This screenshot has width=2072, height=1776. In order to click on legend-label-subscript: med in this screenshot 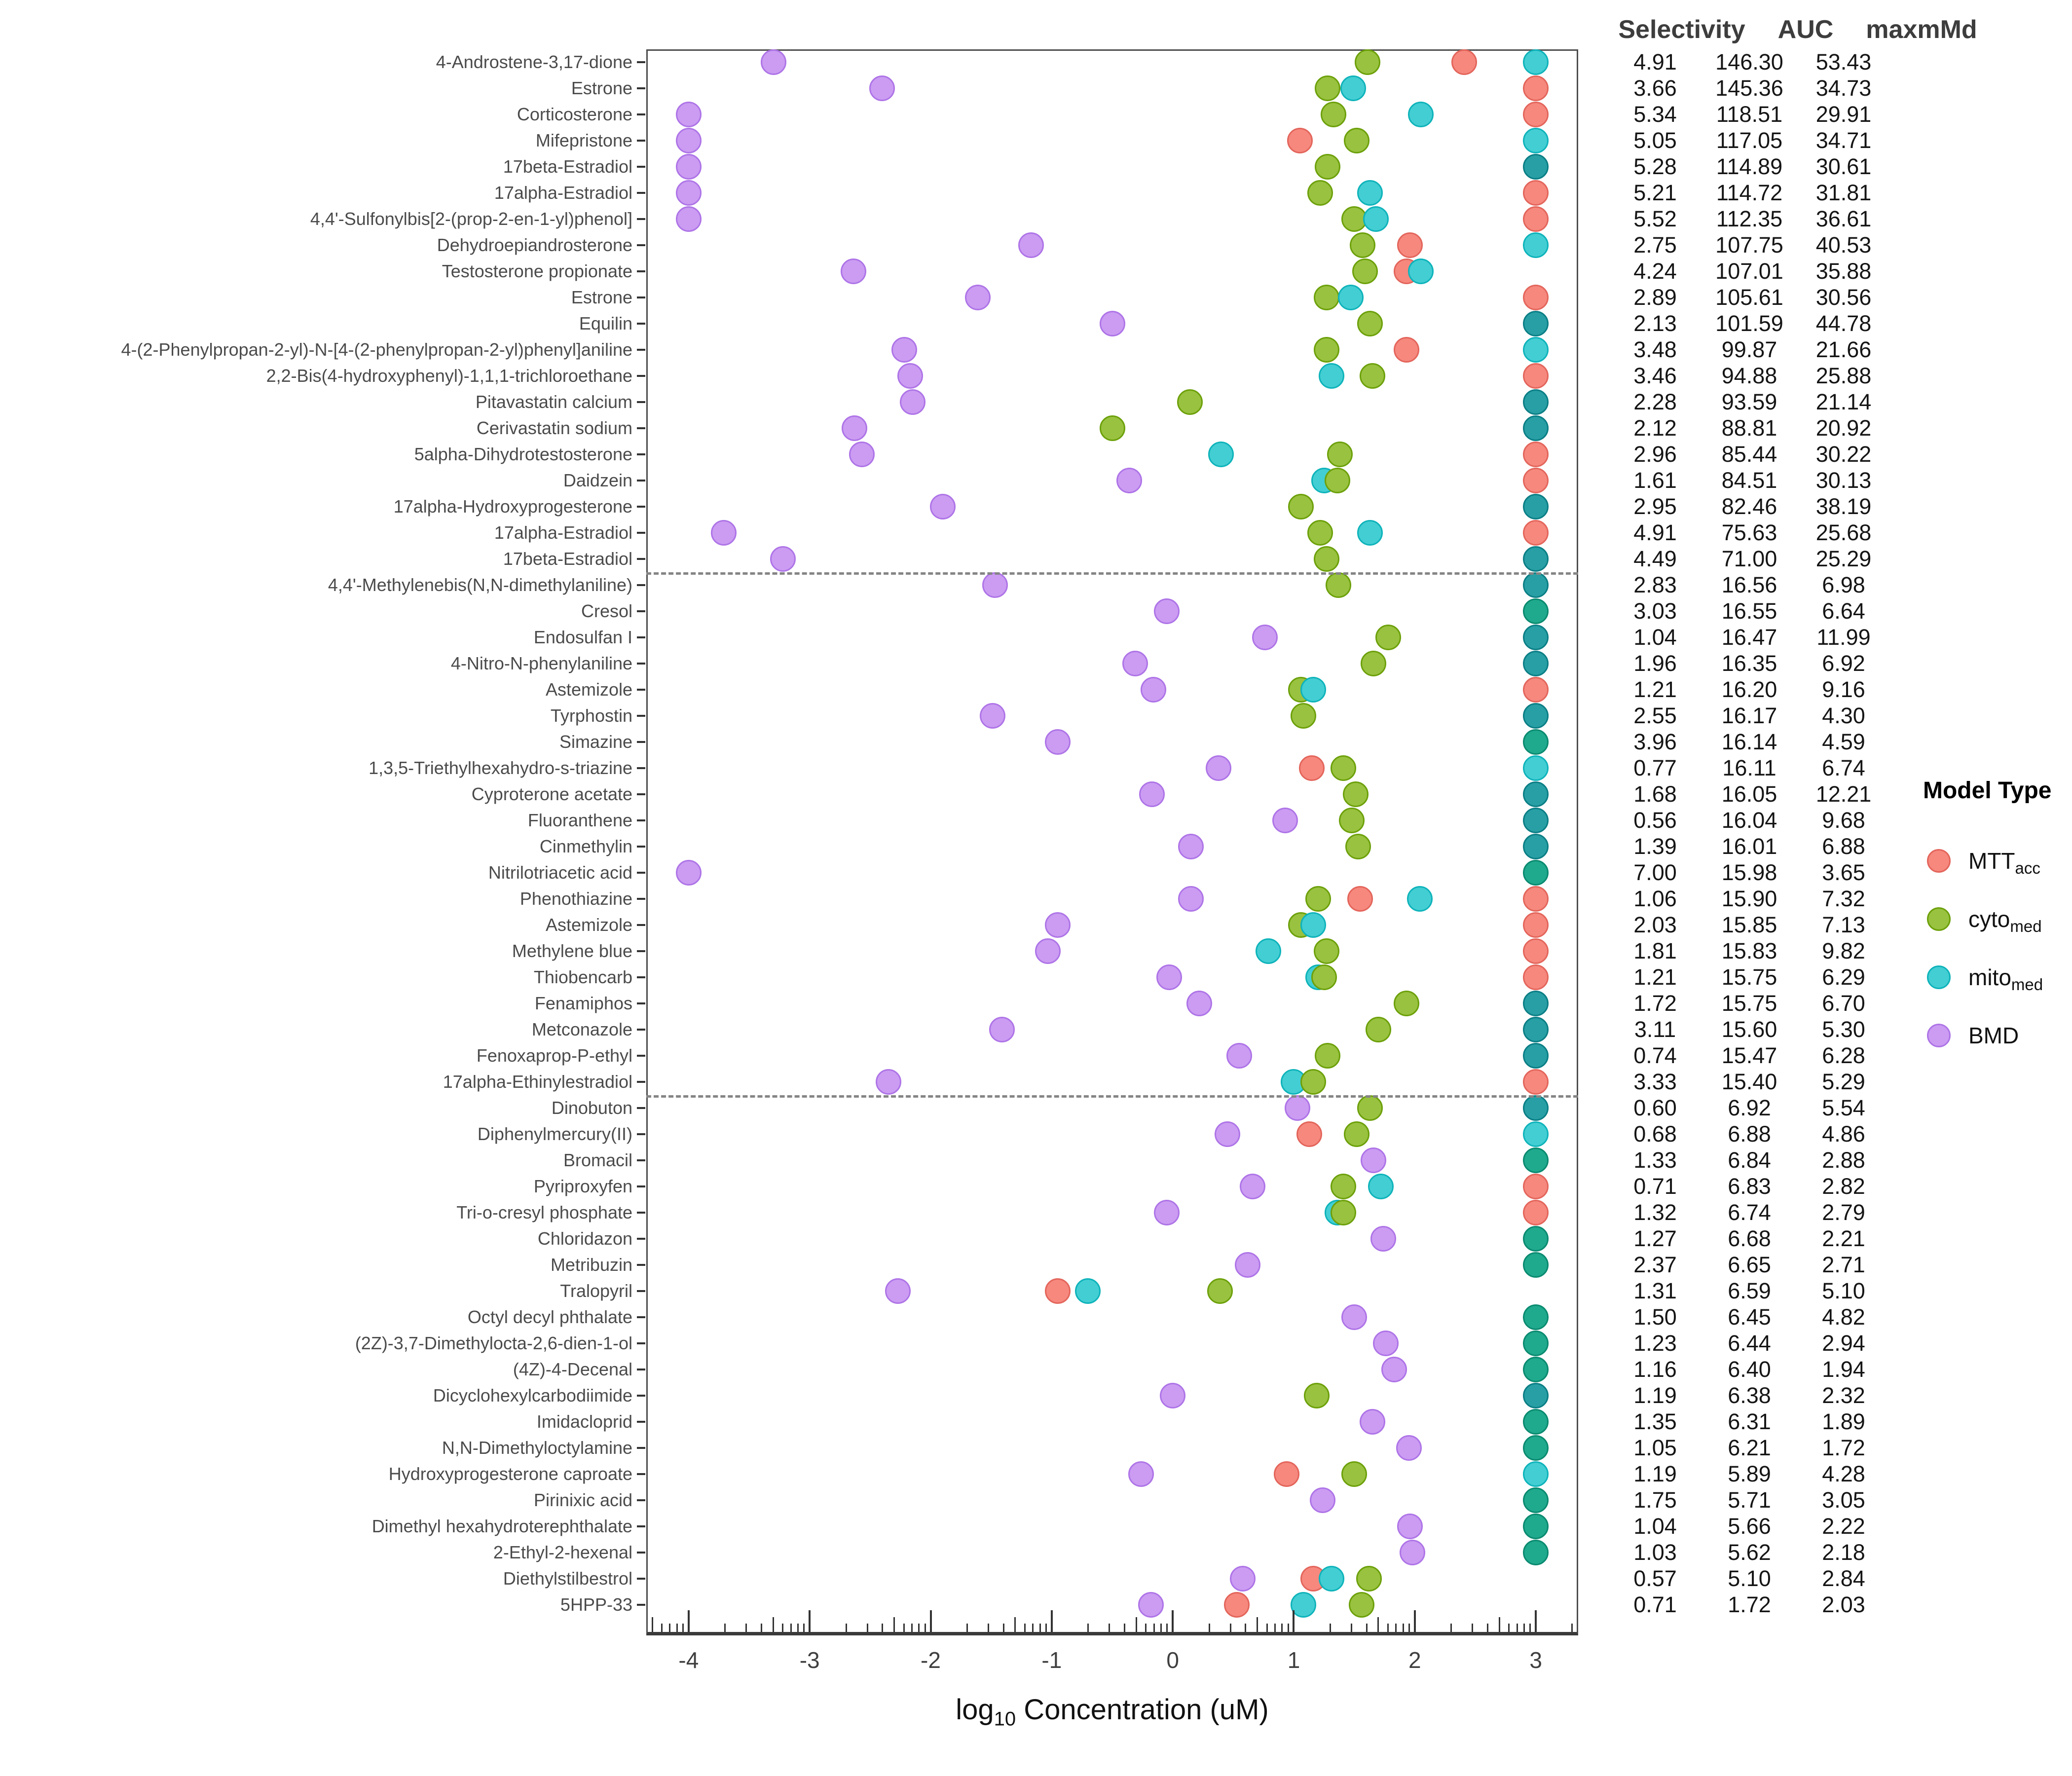, I will do `click(2027, 985)`.